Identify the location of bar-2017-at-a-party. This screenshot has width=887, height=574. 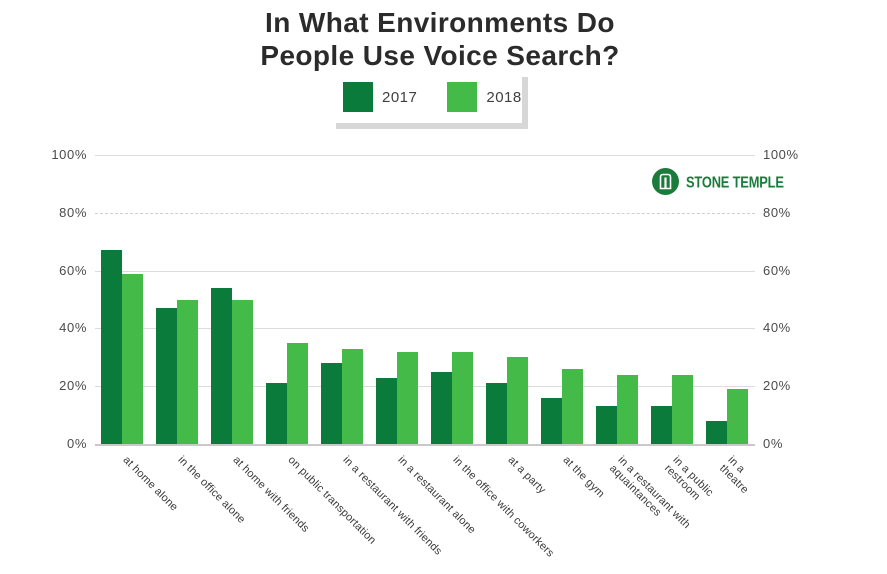
(496, 413).